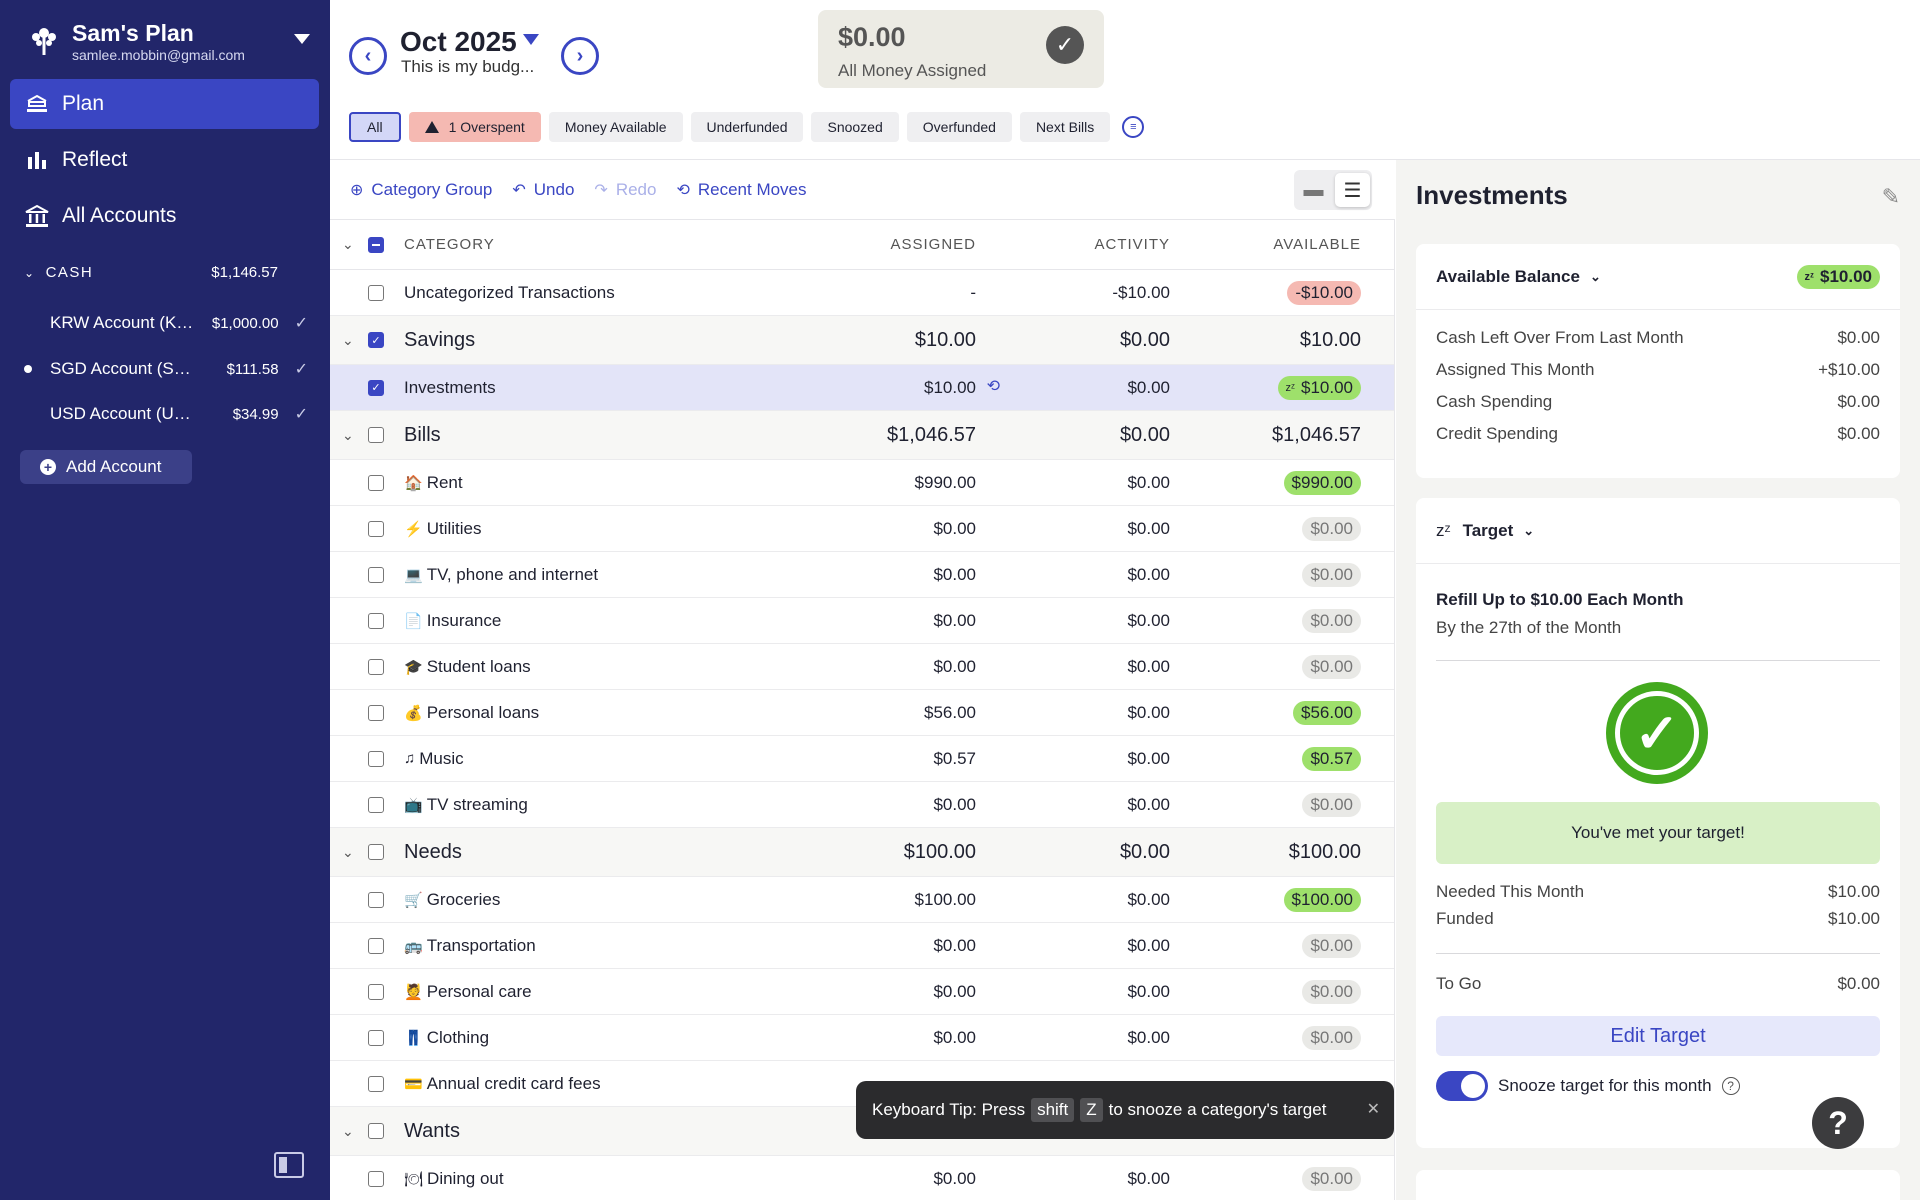  I want to click on category-row: ⚡ Utilities $0.00 $0.00 $0.00, so click(862, 529).